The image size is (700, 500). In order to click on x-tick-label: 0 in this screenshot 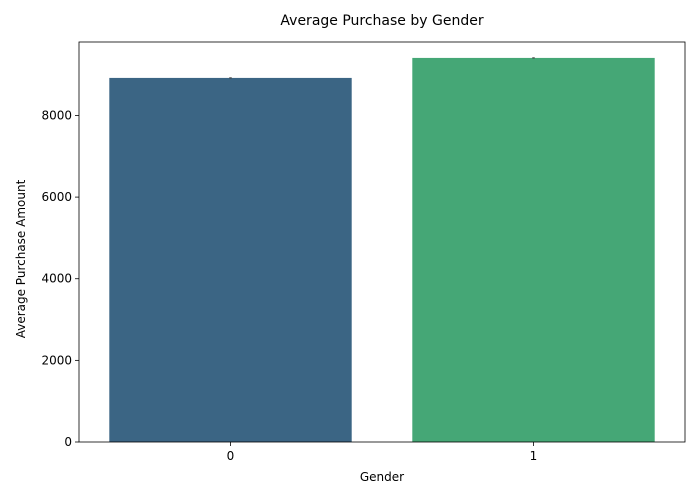, I will do `click(231, 456)`.